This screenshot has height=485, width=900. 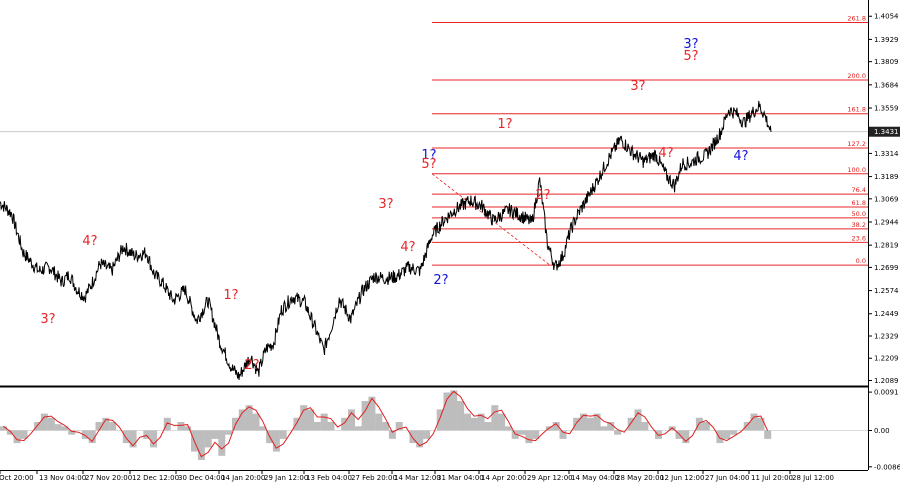 I want to click on oscillator-axis: 0.0091 0.00 -0.00862, so click(x=884, y=430).